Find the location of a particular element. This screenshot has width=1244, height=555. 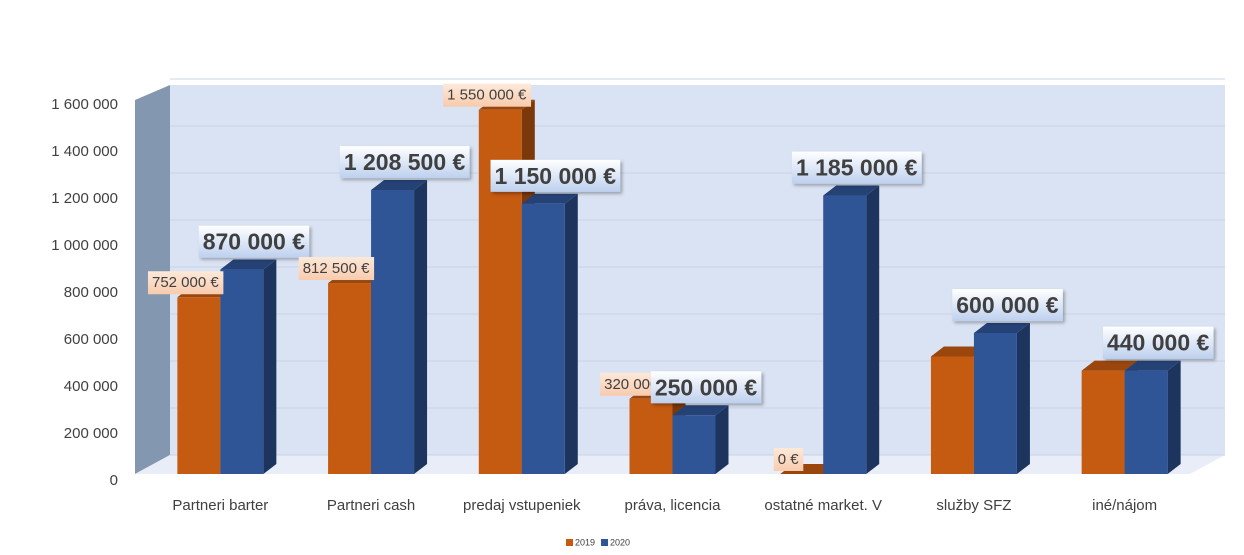

y-tick-label: 1 000 000 is located at coordinates (84, 245).